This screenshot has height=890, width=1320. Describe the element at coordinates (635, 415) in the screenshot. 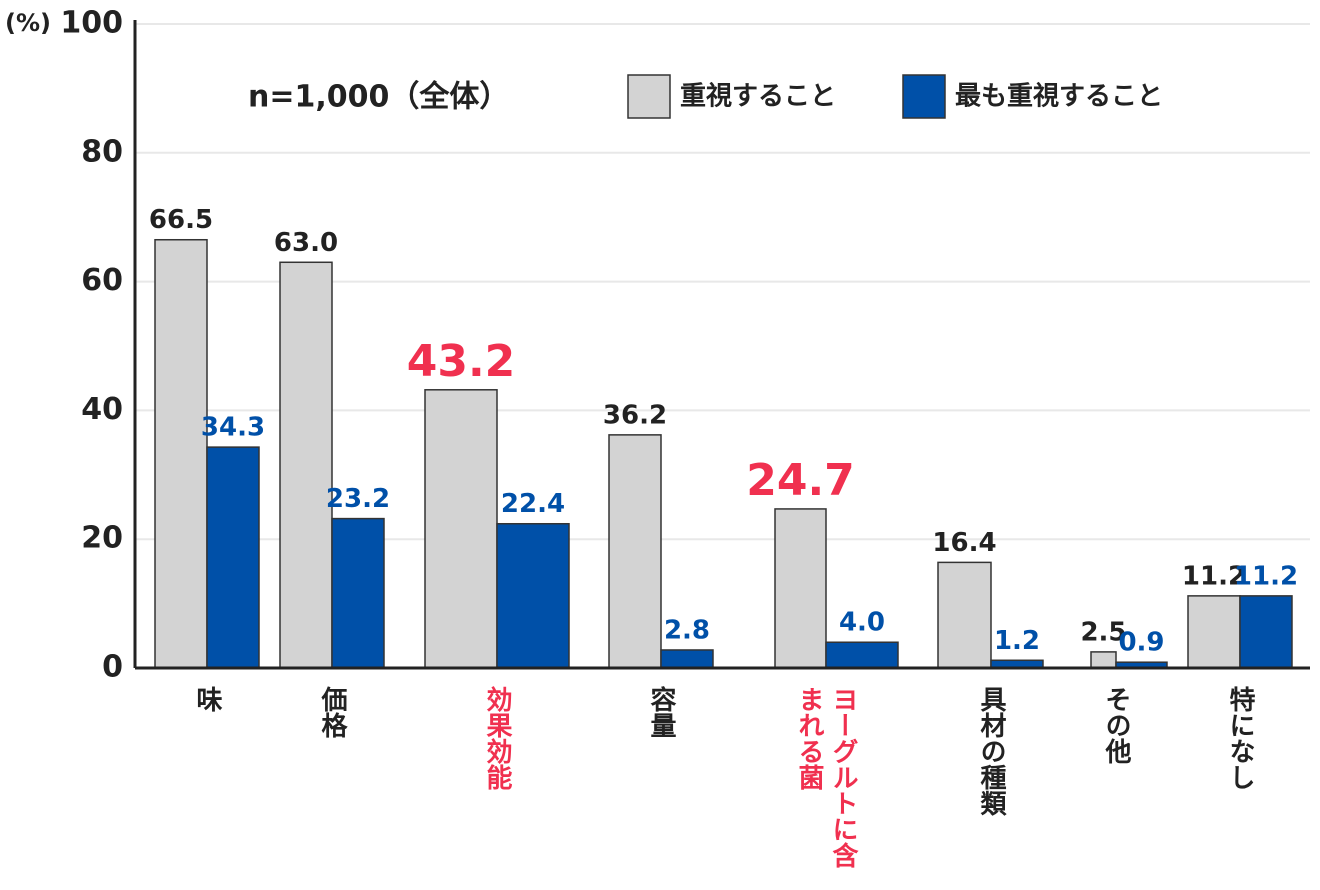

I see `value-label: 36.2` at that location.